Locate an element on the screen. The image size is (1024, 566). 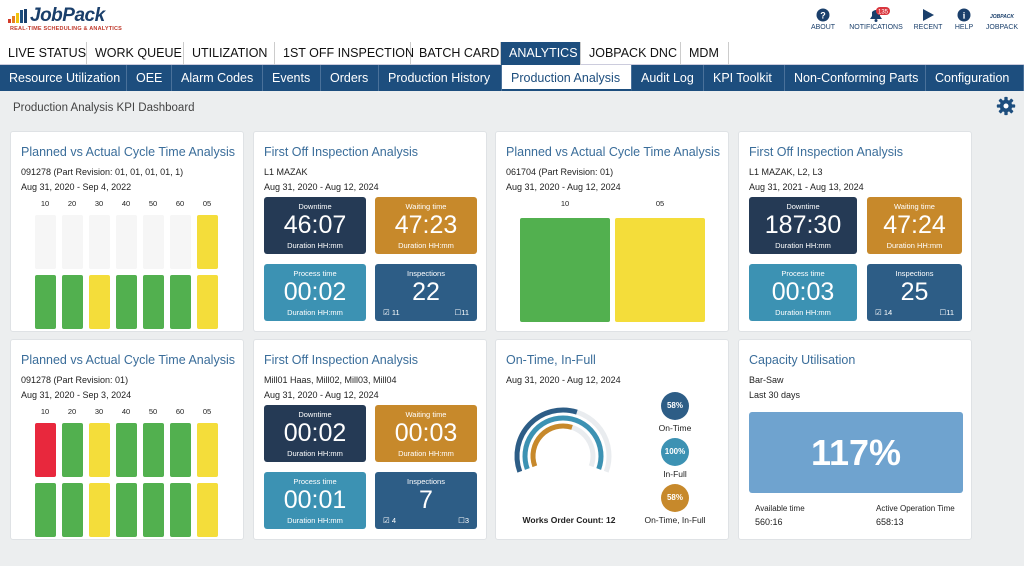
tab-1st-off-inspection: 1ST OFF INSPECTION is located at coordinates (344, 53).